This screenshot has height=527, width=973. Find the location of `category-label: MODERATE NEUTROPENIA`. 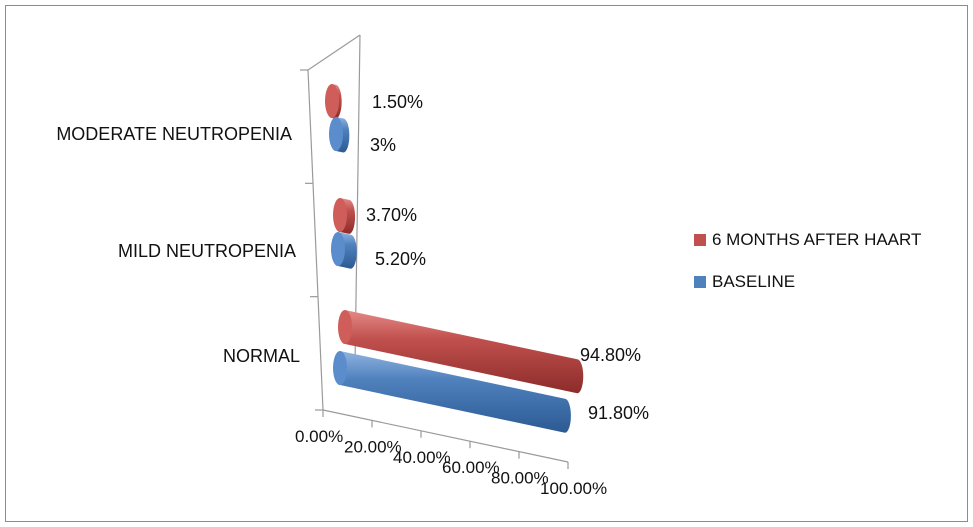

category-label: MODERATE NEUTROPENIA is located at coordinates (174, 134).